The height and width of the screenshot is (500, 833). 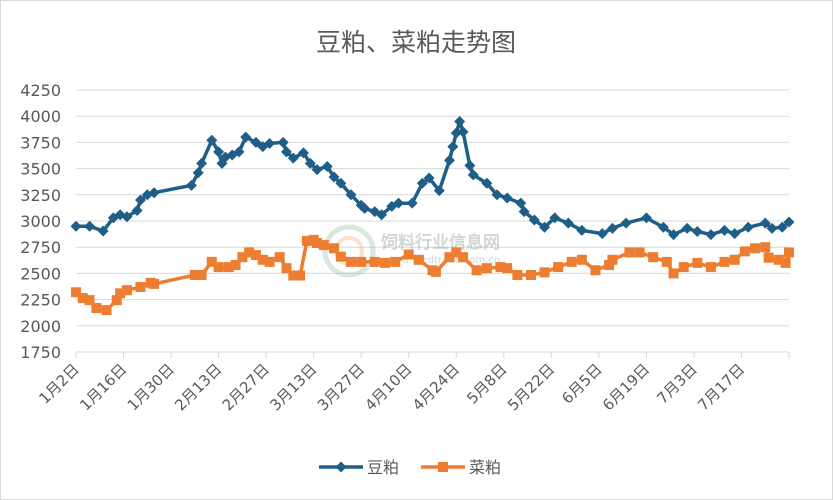 I want to click on legend-label: 菜粕, so click(x=485, y=467).